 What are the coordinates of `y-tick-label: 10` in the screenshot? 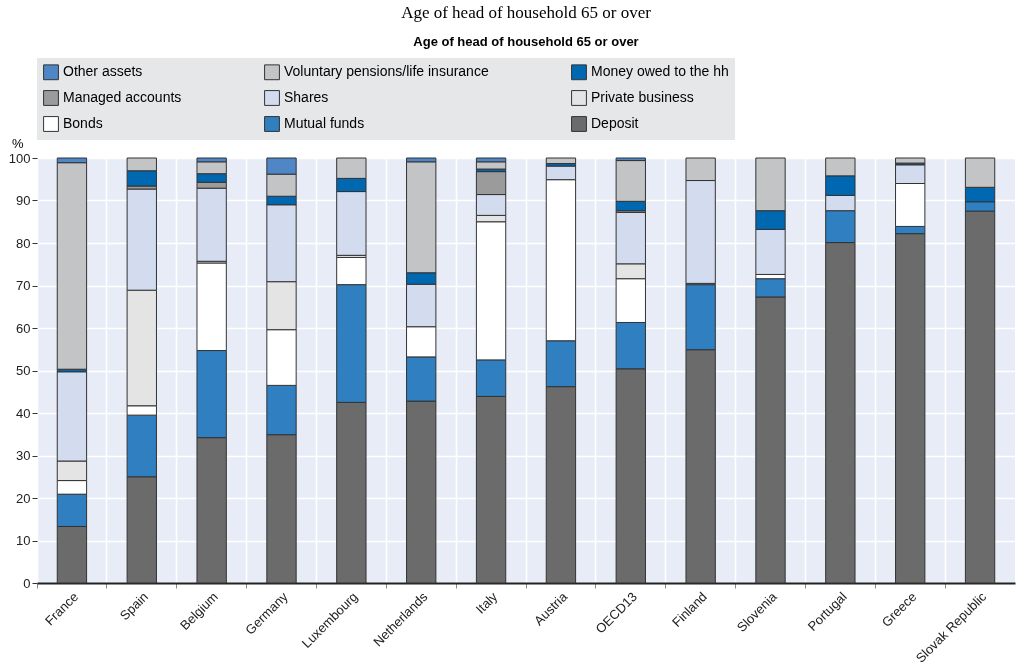 It's located at (23, 540).